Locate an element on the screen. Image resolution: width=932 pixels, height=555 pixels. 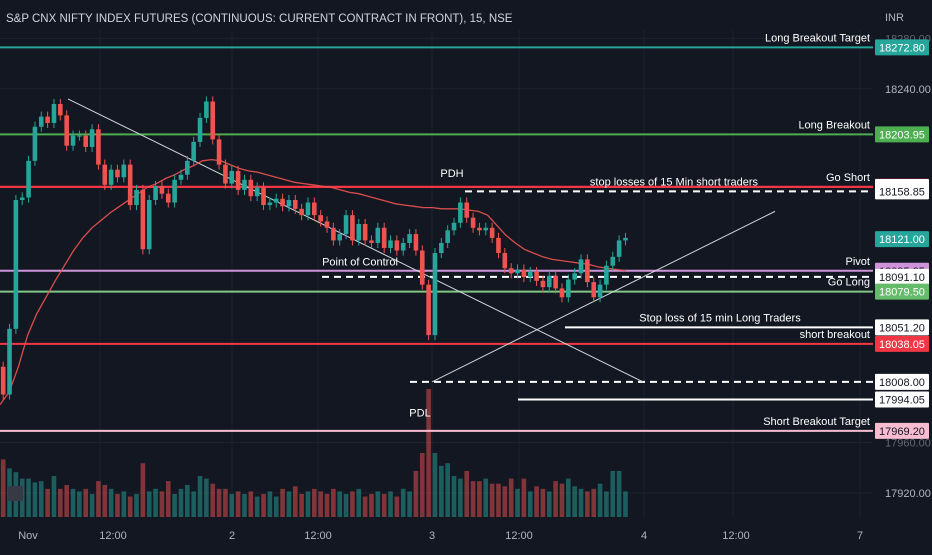
time-tick-label: 3 is located at coordinates (432, 536).